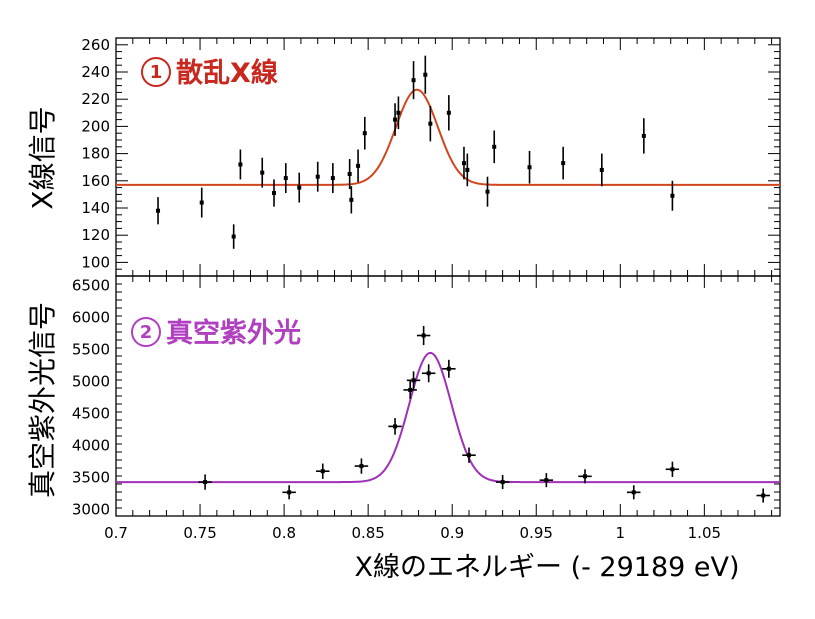 This screenshot has width=815, height=619. Describe the element at coordinates (412, 533) in the screenshot. I see `x-axis: 0.7 0.75 0.8 0.85 0.9 0.95 1 1.05` at that location.